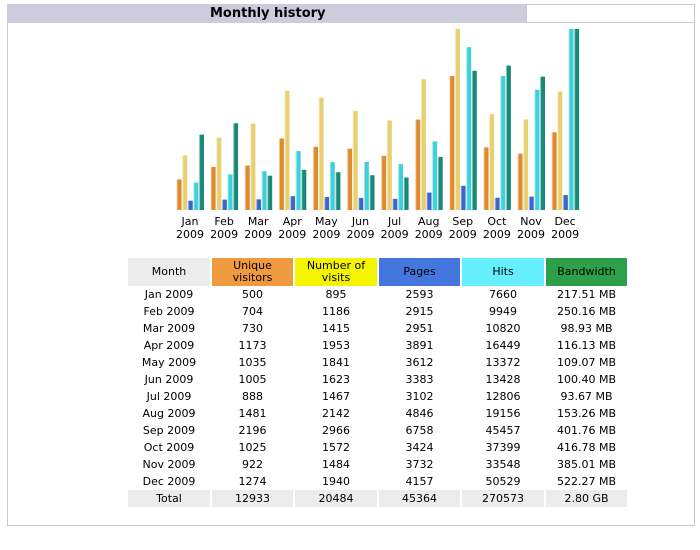 The image size is (700, 550). What do you see at coordinates (195, 196) in the screenshot?
I see `bar-hits-jan` at bounding box center [195, 196].